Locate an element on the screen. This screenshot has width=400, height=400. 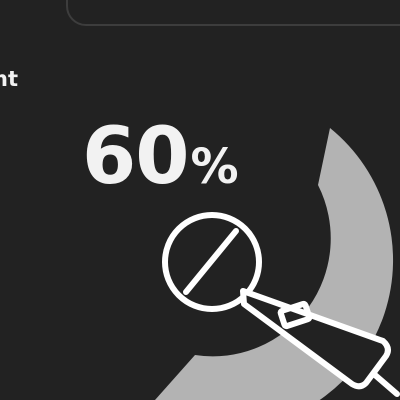
level-percent-readout: 60% is located at coordinates (160, 157).